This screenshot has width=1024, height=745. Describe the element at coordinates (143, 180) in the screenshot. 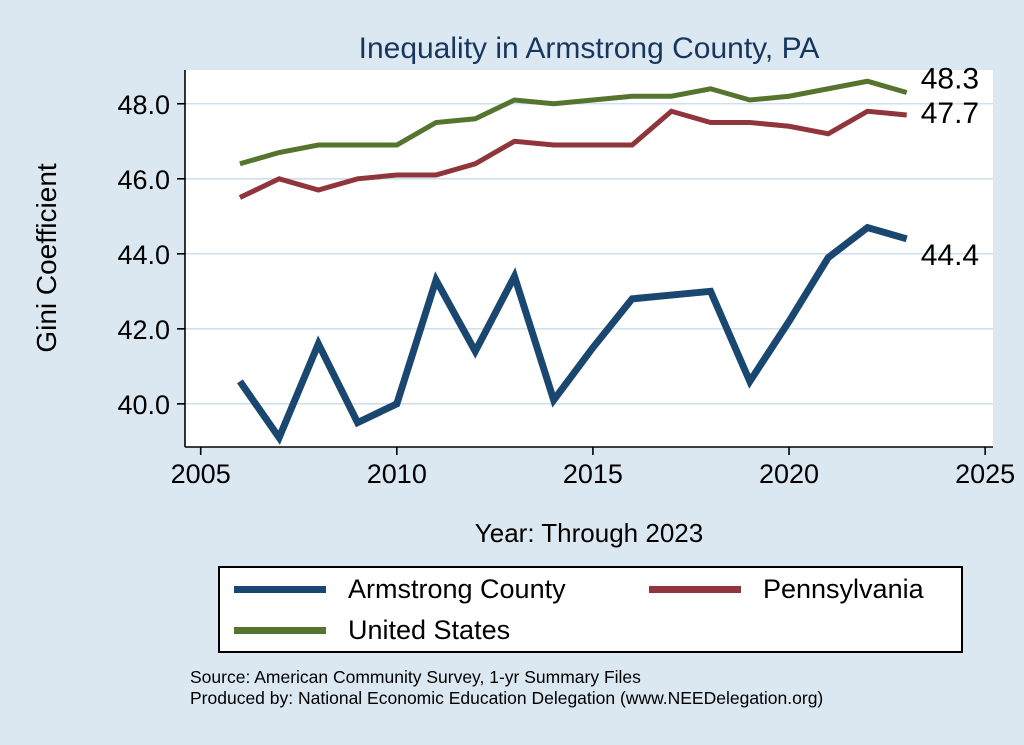

I see `svg-text: 46.0` at that location.